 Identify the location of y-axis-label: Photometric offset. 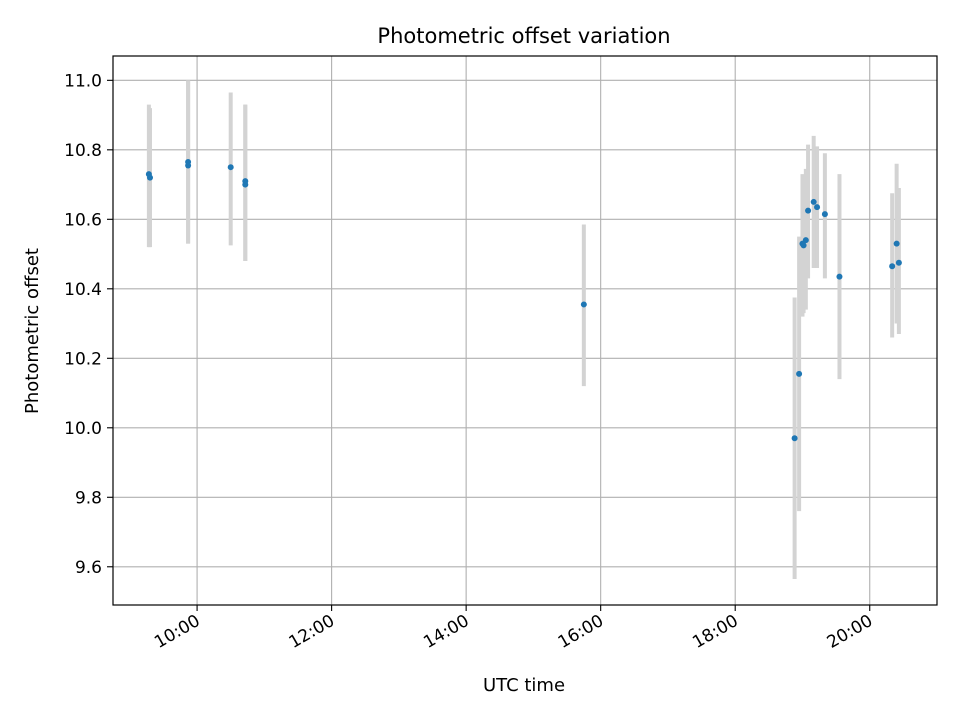
(32, 331).